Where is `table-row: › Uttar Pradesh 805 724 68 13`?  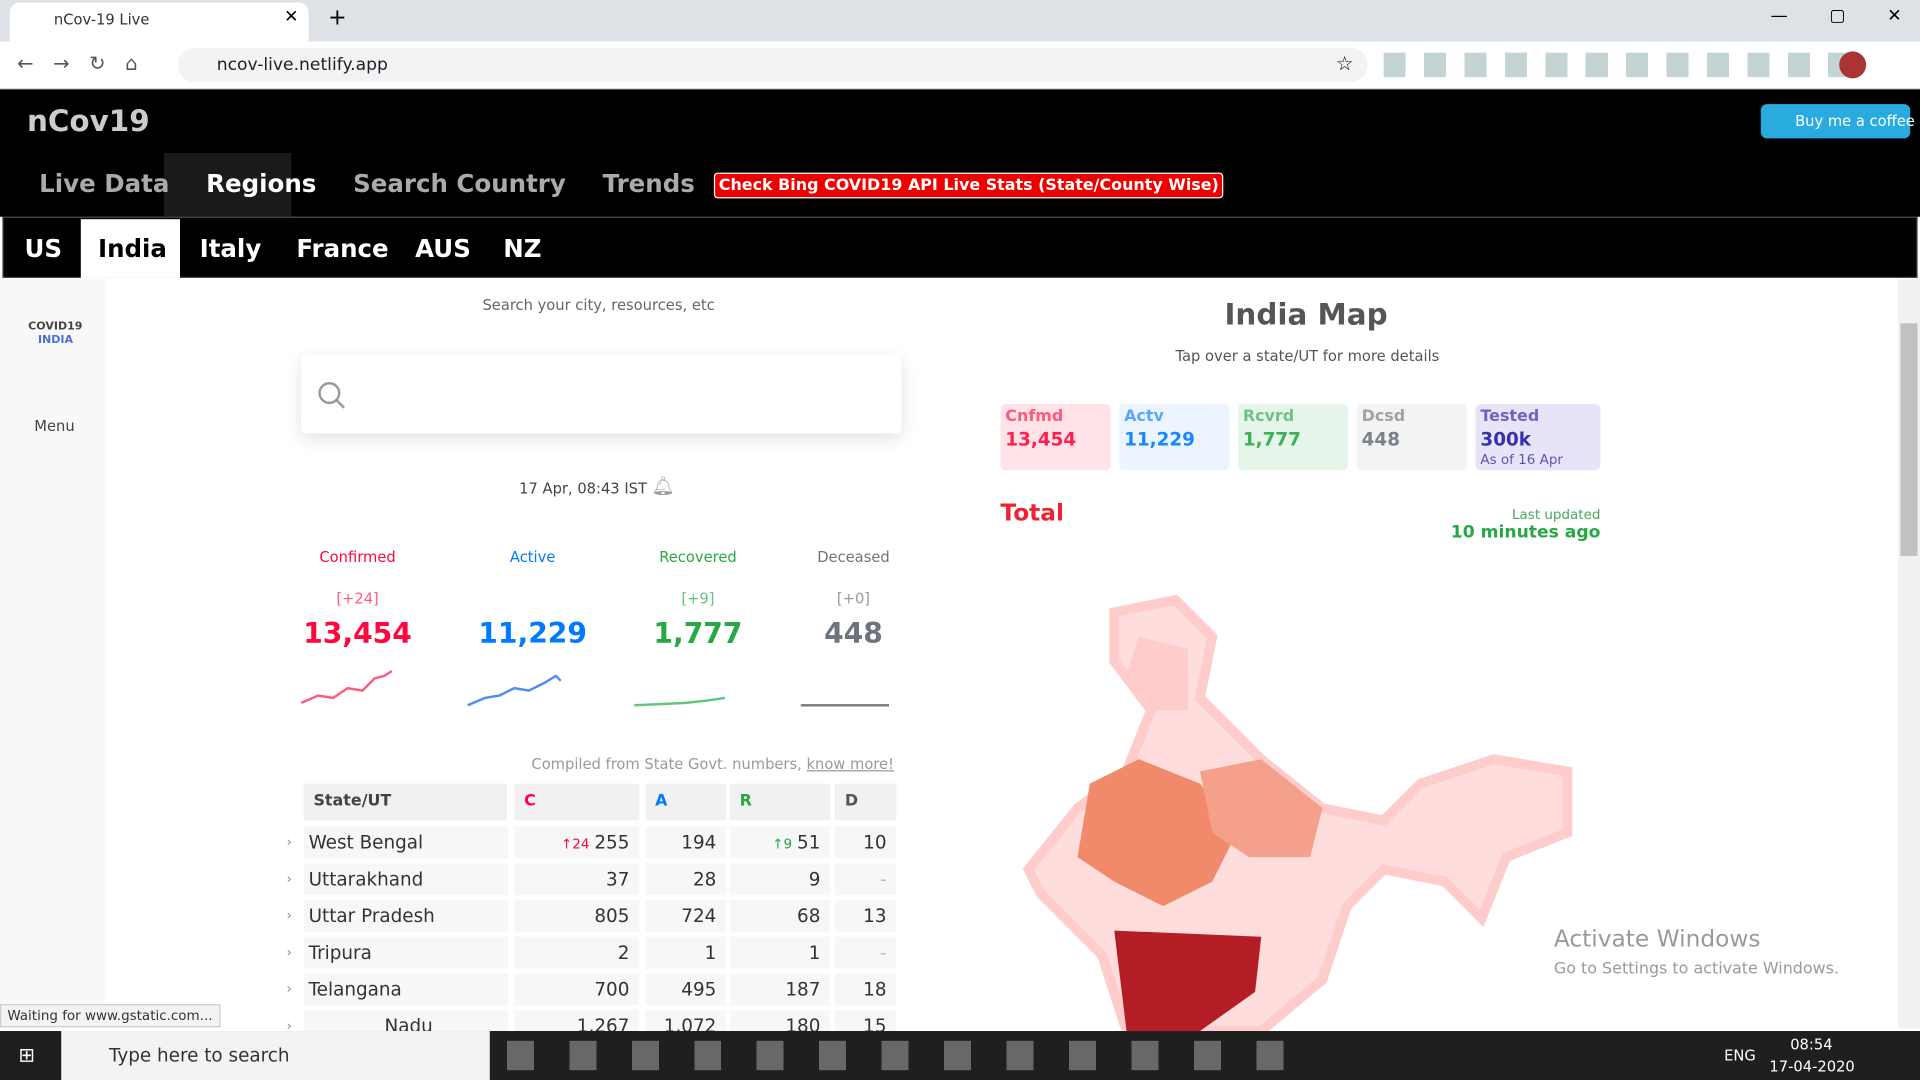
table-row: › Uttar Pradesh 805 724 68 13 is located at coordinates (591, 916).